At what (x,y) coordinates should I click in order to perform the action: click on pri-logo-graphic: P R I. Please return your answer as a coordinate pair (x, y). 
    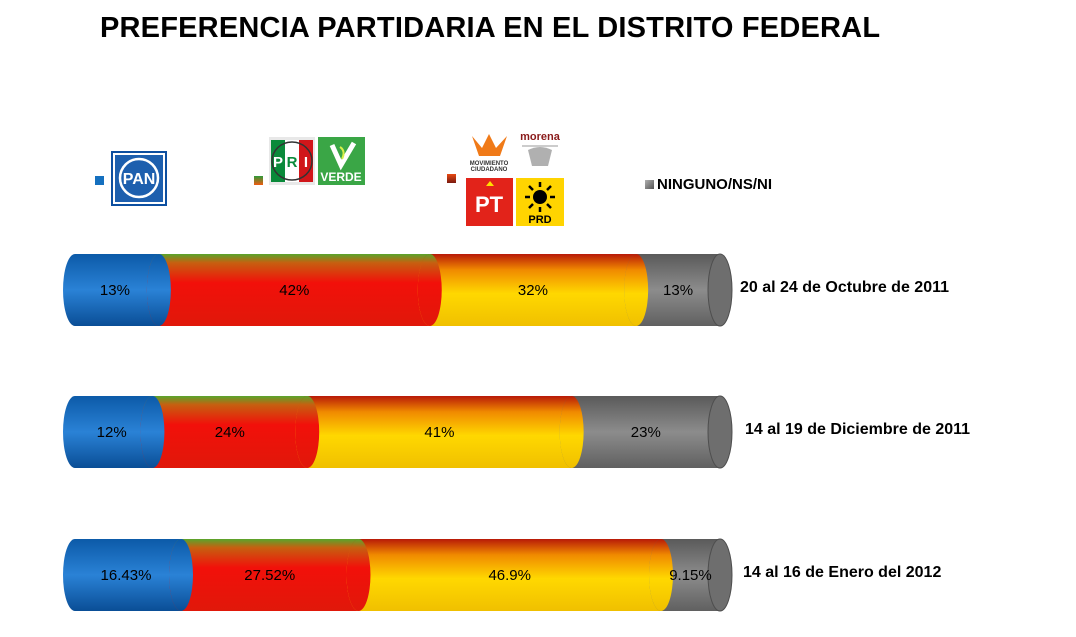
    Looking at the image, I should click on (292, 161).